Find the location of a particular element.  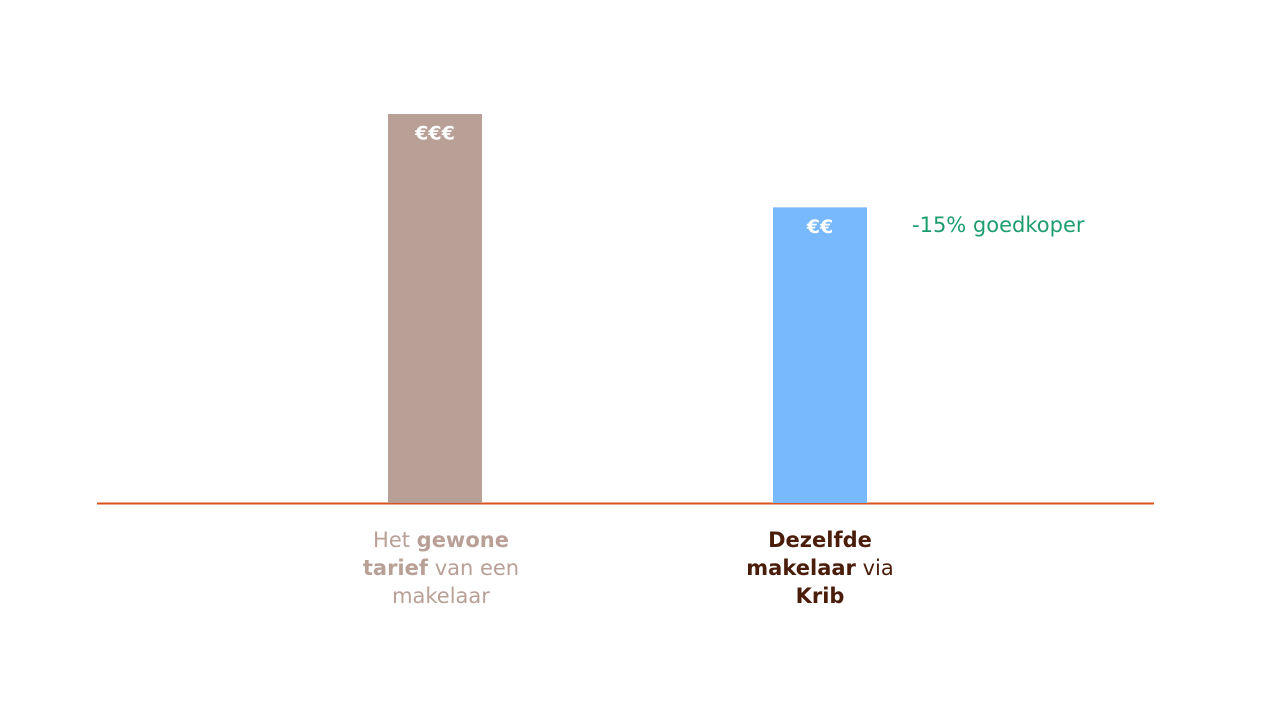

label-segment: Het is located at coordinates (395, 540).